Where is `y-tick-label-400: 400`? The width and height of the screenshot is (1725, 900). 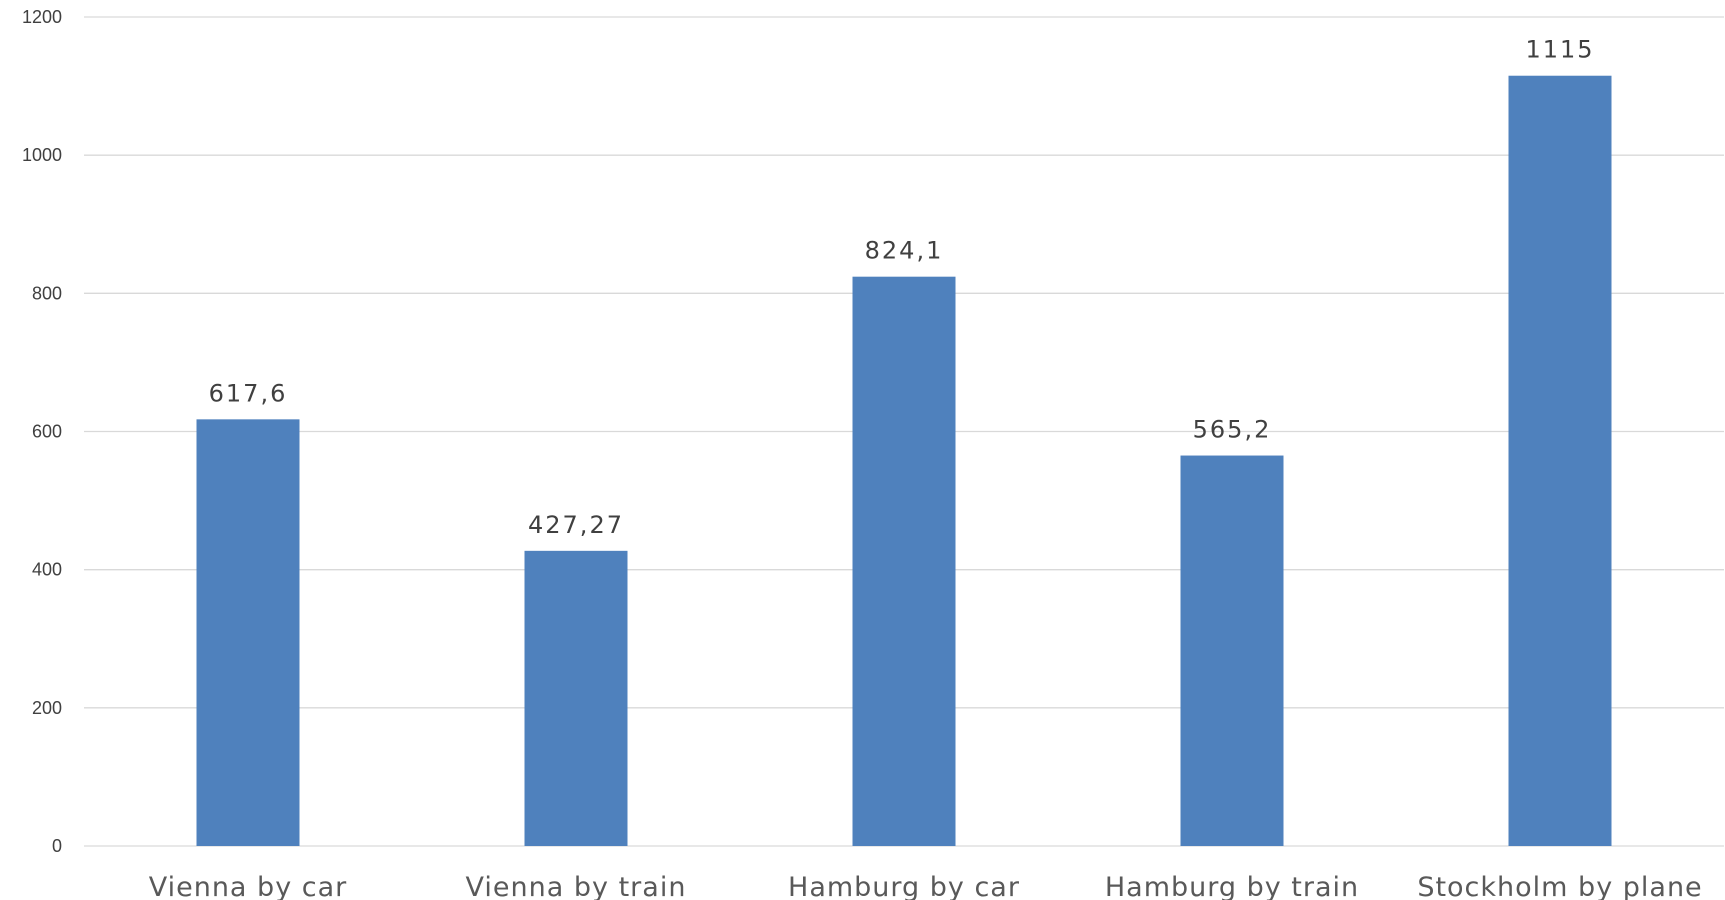
y-tick-label-400: 400 is located at coordinates (47, 570).